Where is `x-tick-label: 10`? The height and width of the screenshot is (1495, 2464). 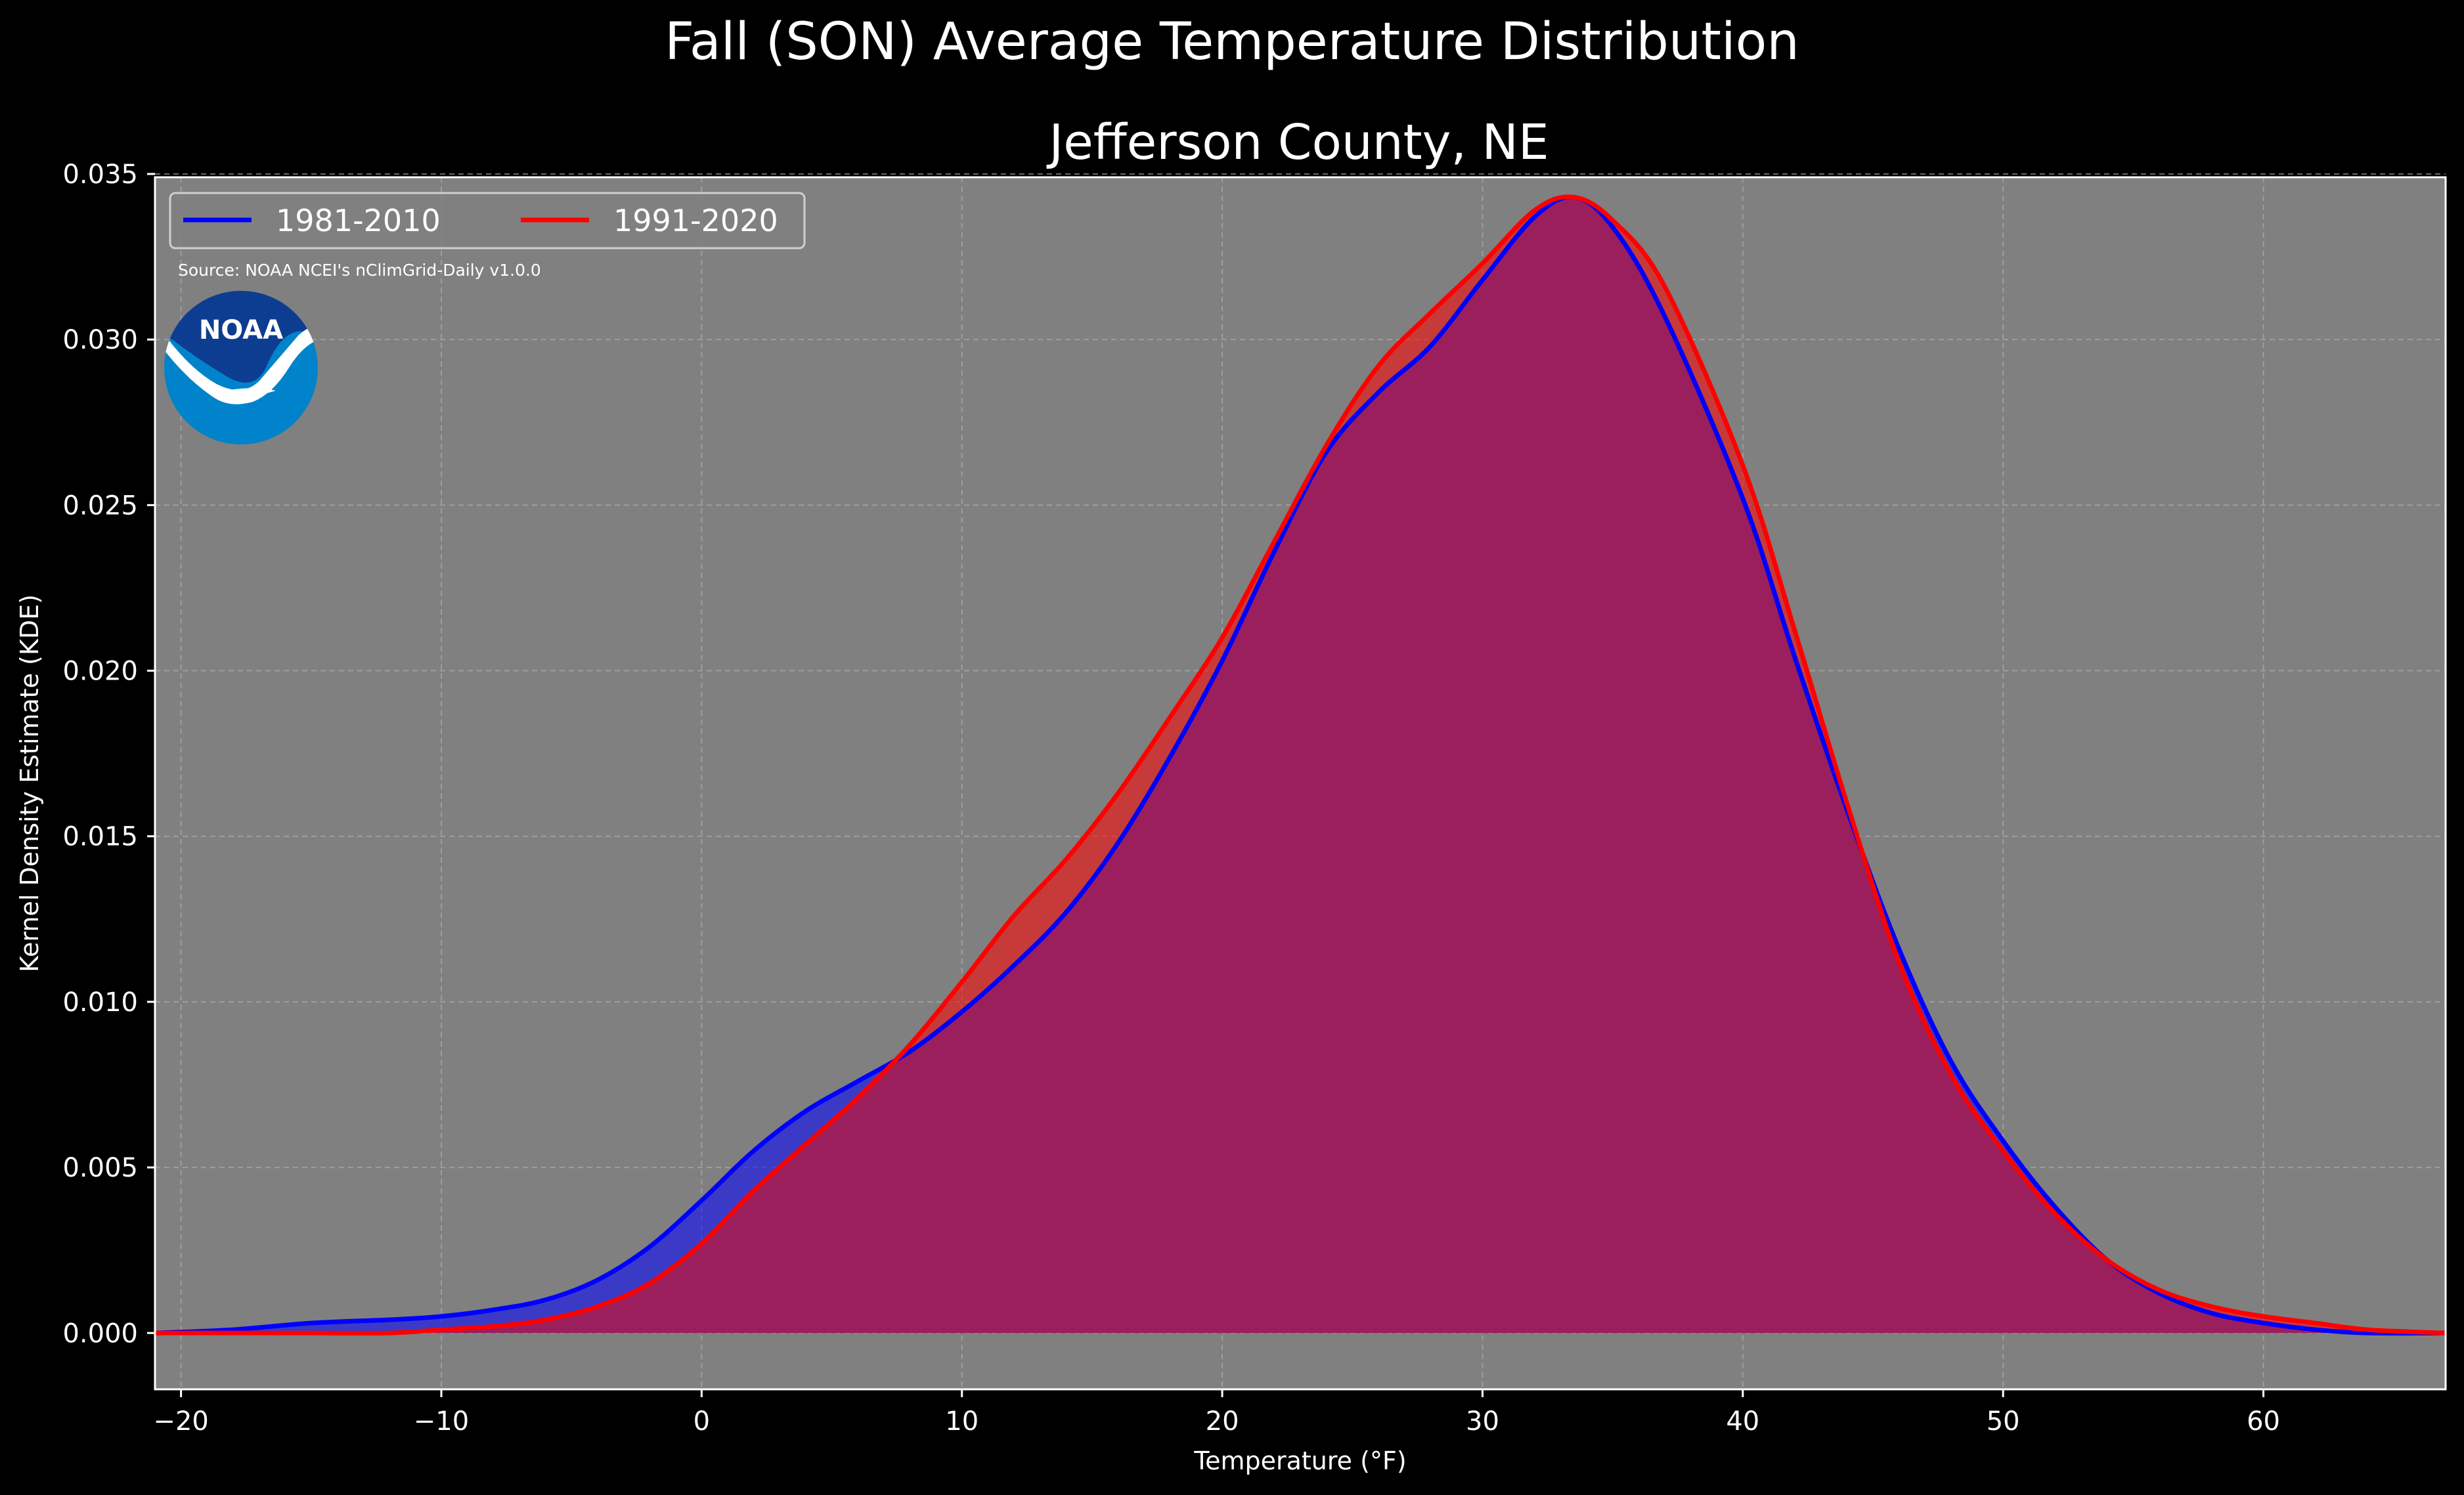 x-tick-label: 10 is located at coordinates (962, 1421).